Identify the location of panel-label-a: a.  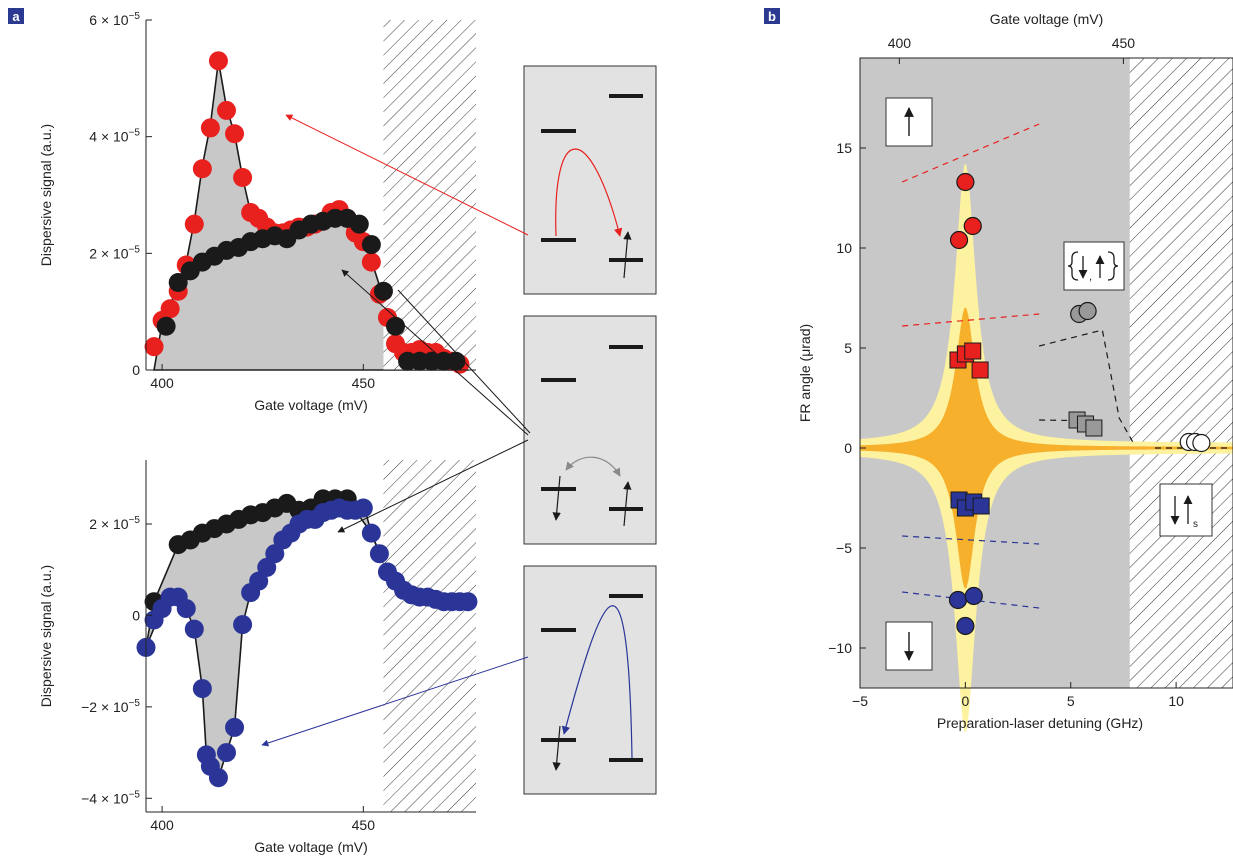
(16, 16).